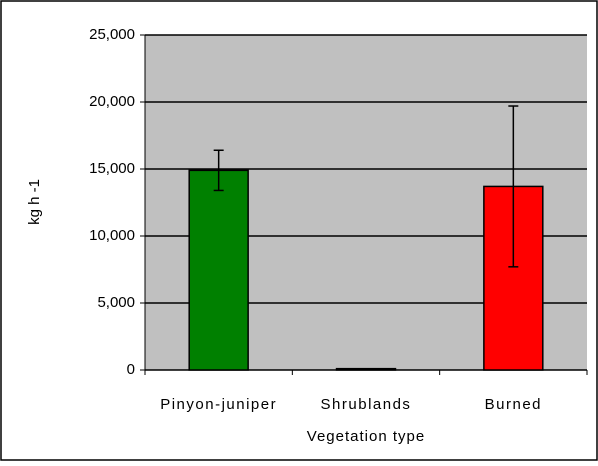 The image size is (598, 466). What do you see at coordinates (513, 404) in the screenshot?
I see `x-tick-label: Burned` at bounding box center [513, 404].